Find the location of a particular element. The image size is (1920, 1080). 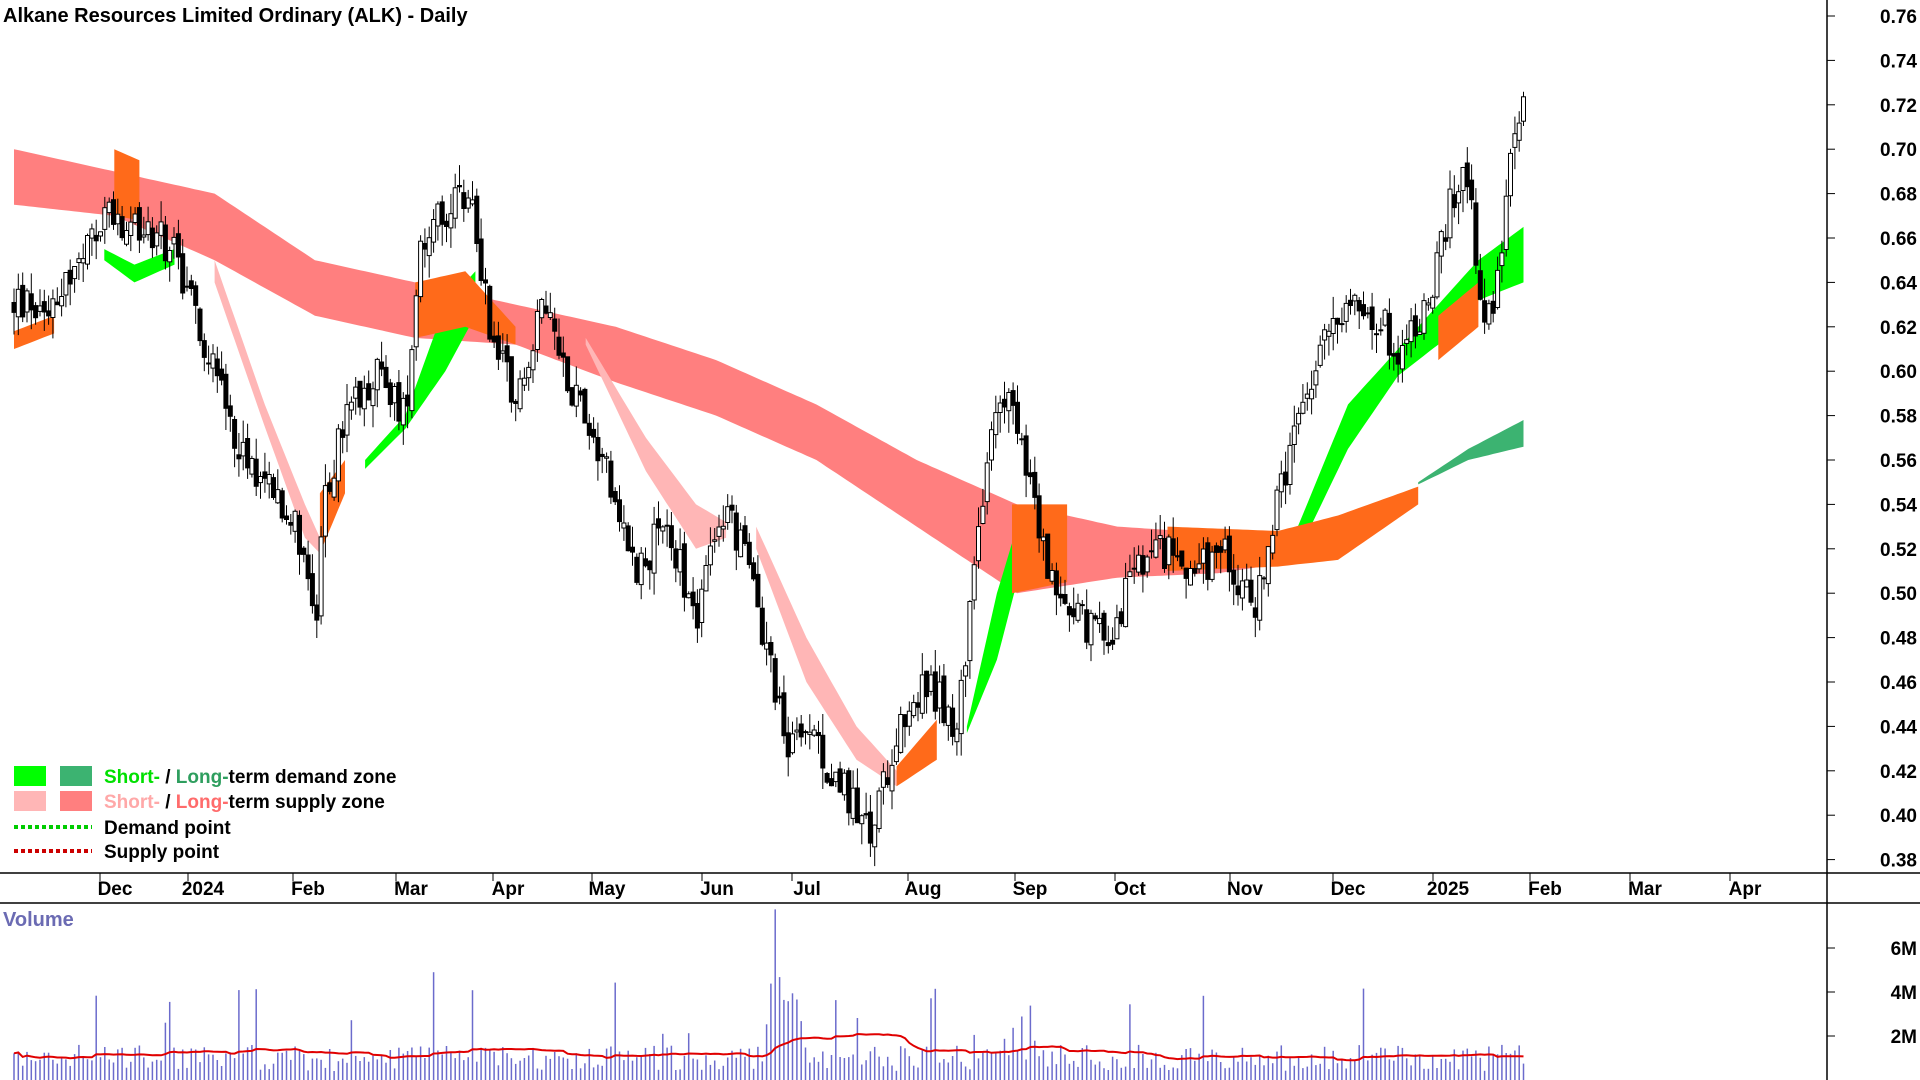

volume-tick-label: 2M is located at coordinates (1904, 1037).